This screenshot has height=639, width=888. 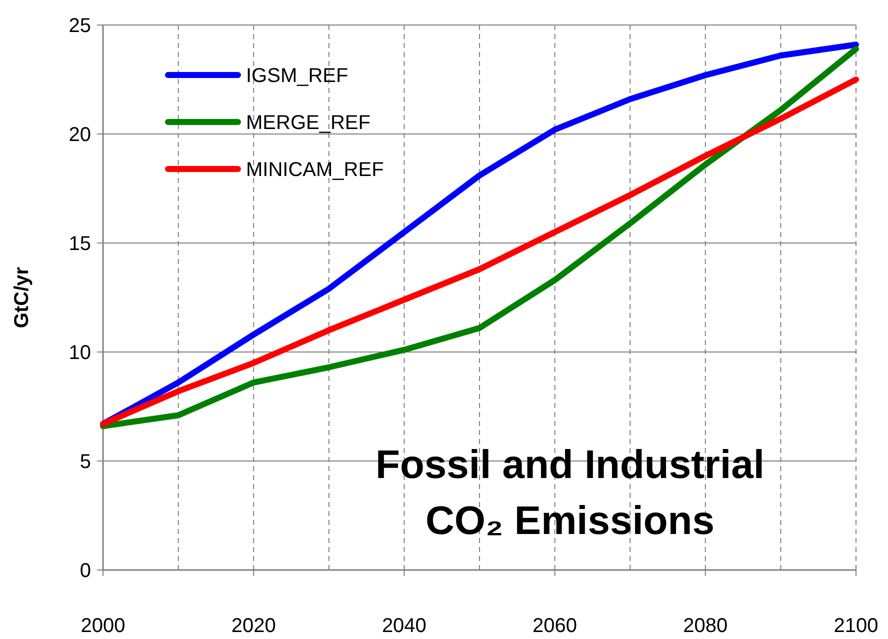 I want to click on y-axis-title: GtC/yr, so click(x=22, y=297).